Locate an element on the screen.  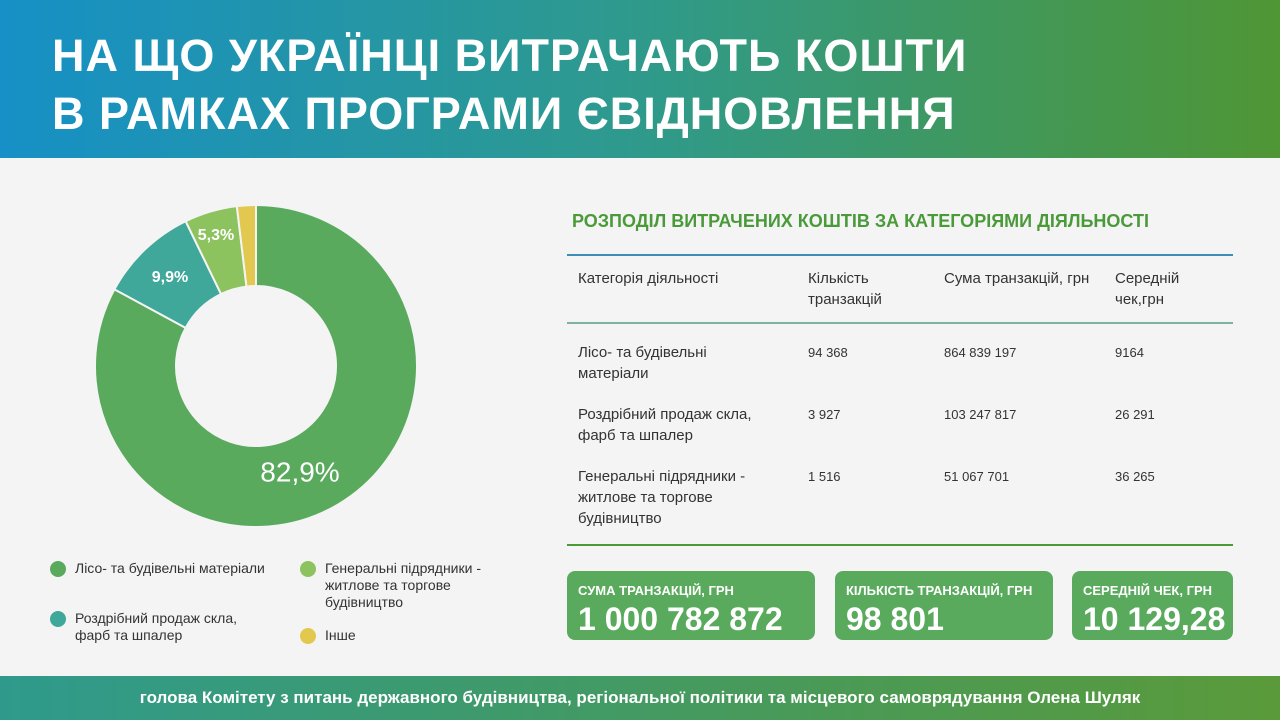
column-header: Категорія діяльності is located at coordinates (648, 278).